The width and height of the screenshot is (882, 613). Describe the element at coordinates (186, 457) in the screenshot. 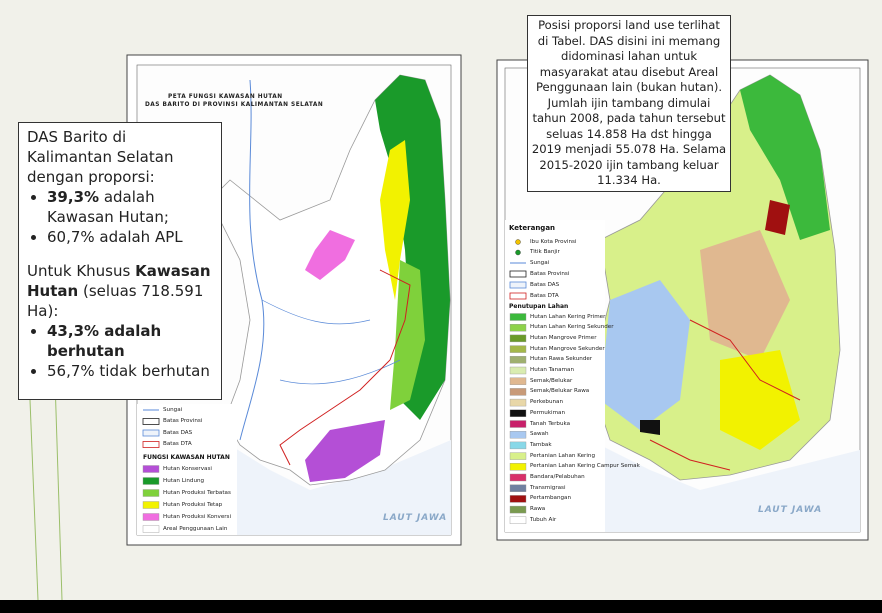

I see `legend-title: FUNGSI KAWASAN HUTAN` at that location.